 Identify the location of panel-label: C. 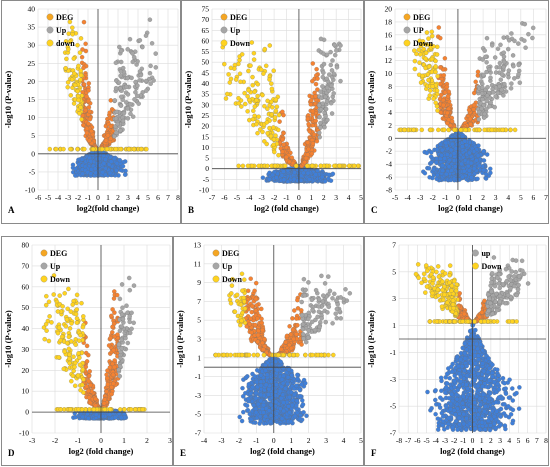
(374, 210).